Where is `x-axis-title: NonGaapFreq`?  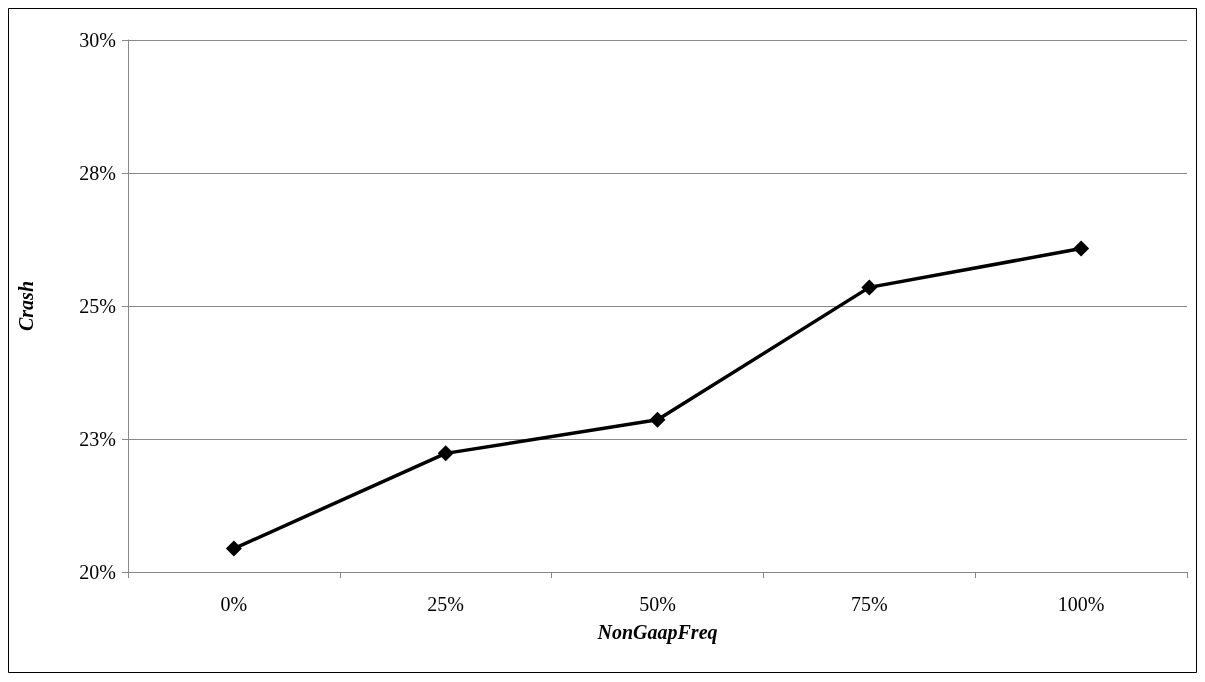 x-axis-title: NonGaapFreq is located at coordinates (657, 632).